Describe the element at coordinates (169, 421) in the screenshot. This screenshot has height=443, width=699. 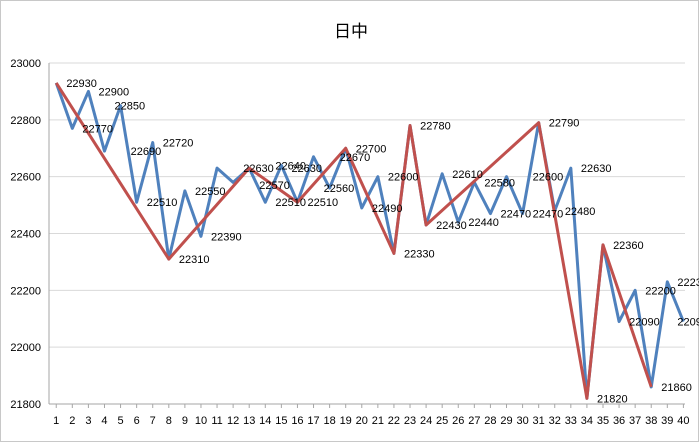
I see `x-tick-label: 8` at that location.